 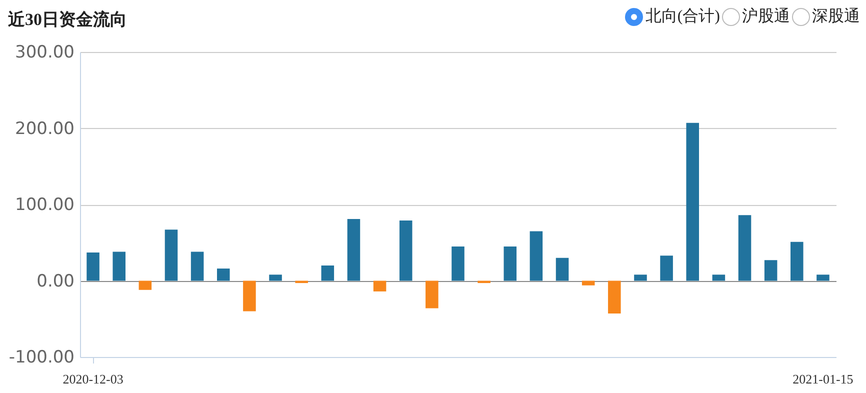 What do you see at coordinates (44, 52) in the screenshot?
I see `y-tick-label: 300.00` at bounding box center [44, 52].